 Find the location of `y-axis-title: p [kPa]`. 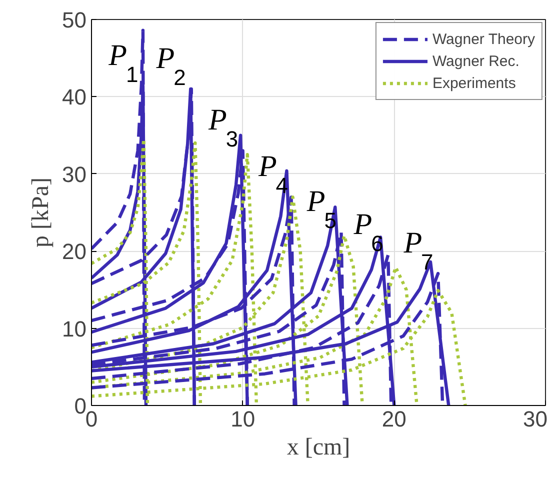

y-axis-title: p [kPa] is located at coordinates (41, 213).